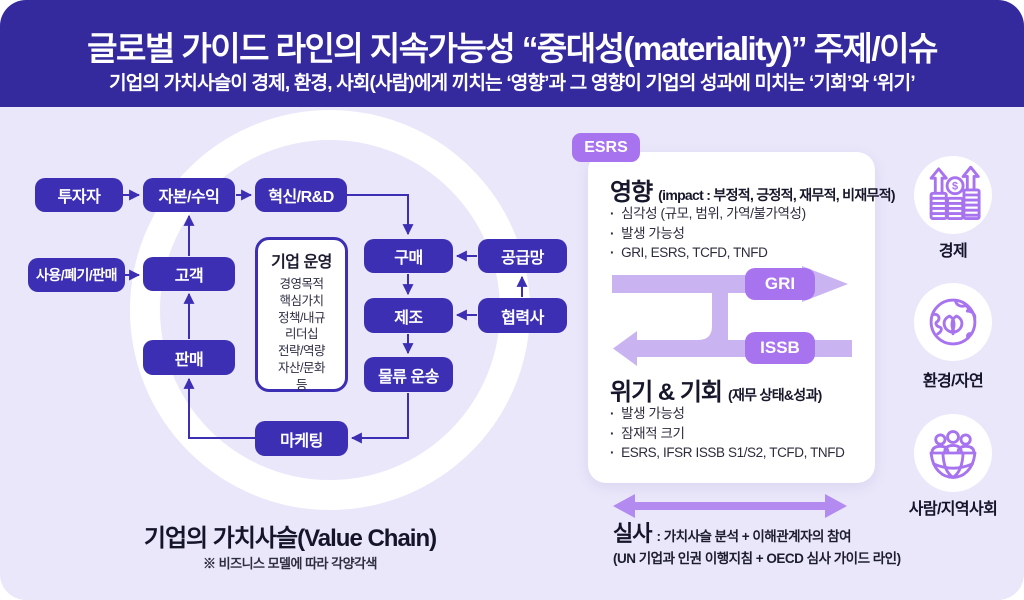 The height and width of the screenshot is (600, 1024). I want to click on due-diligence-line: 실사 : 가치사슬 분석 + 이해관계자의 참여, so click(732, 532).